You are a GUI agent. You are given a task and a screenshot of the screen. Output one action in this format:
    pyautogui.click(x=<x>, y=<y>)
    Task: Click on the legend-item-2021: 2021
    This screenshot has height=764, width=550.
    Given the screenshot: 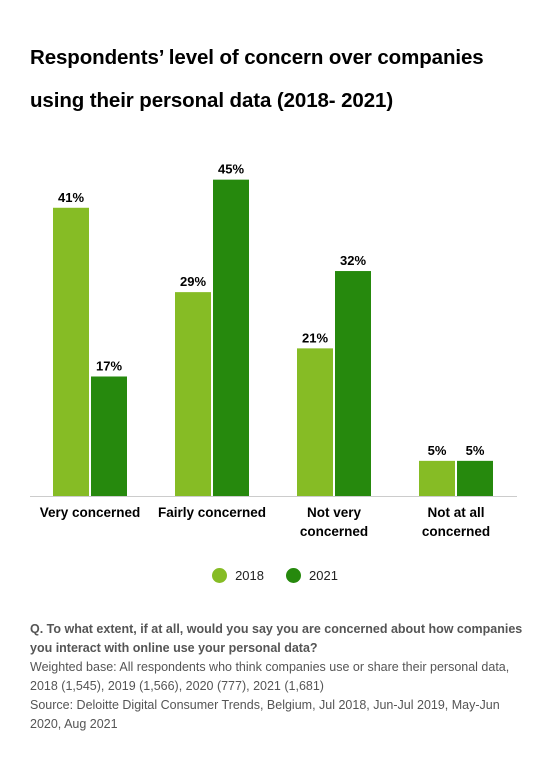 What is the action you would take?
    pyautogui.click(x=312, y=575)
    